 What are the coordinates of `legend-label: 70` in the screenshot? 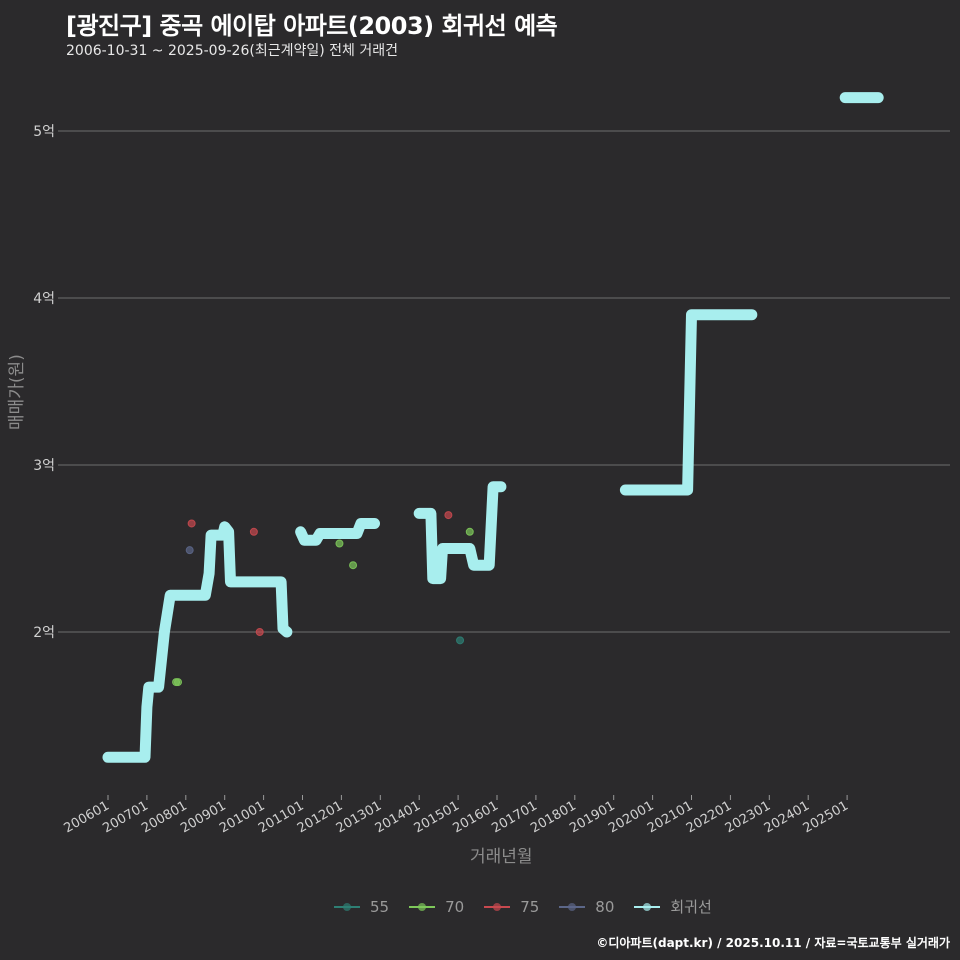 It's located at (455, 906).